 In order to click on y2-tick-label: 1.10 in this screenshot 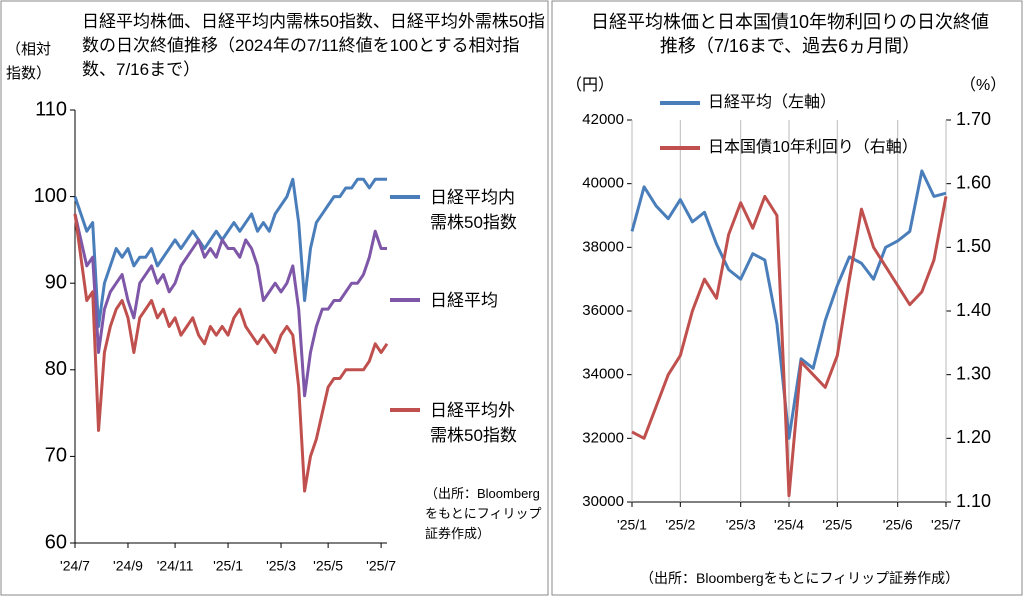, I will do `click(973, 501)`.